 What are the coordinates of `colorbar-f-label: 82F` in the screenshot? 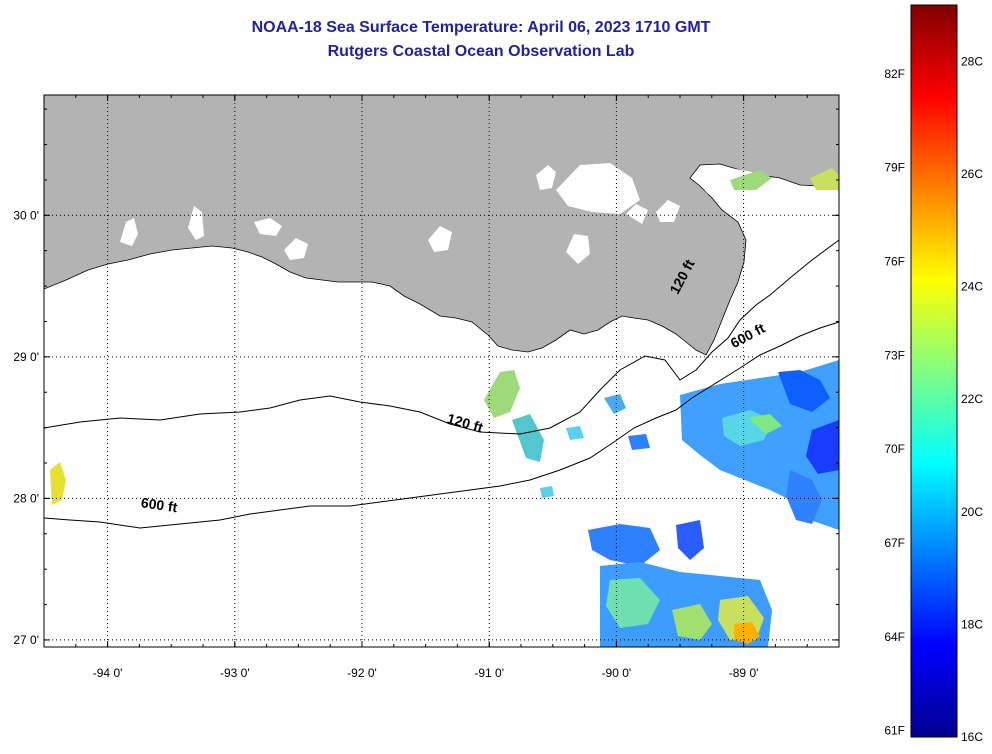 It's located at (894, 74).